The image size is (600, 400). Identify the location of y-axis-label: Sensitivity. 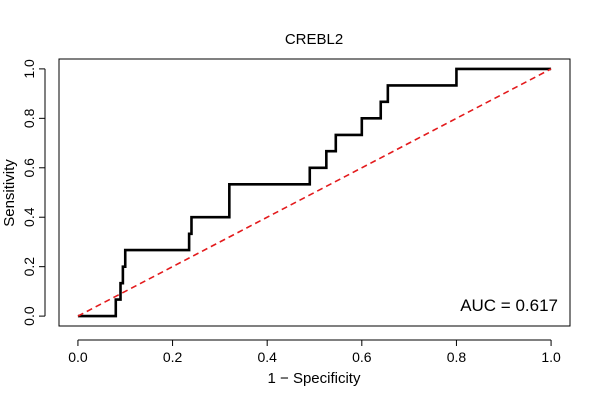
(9, 193).